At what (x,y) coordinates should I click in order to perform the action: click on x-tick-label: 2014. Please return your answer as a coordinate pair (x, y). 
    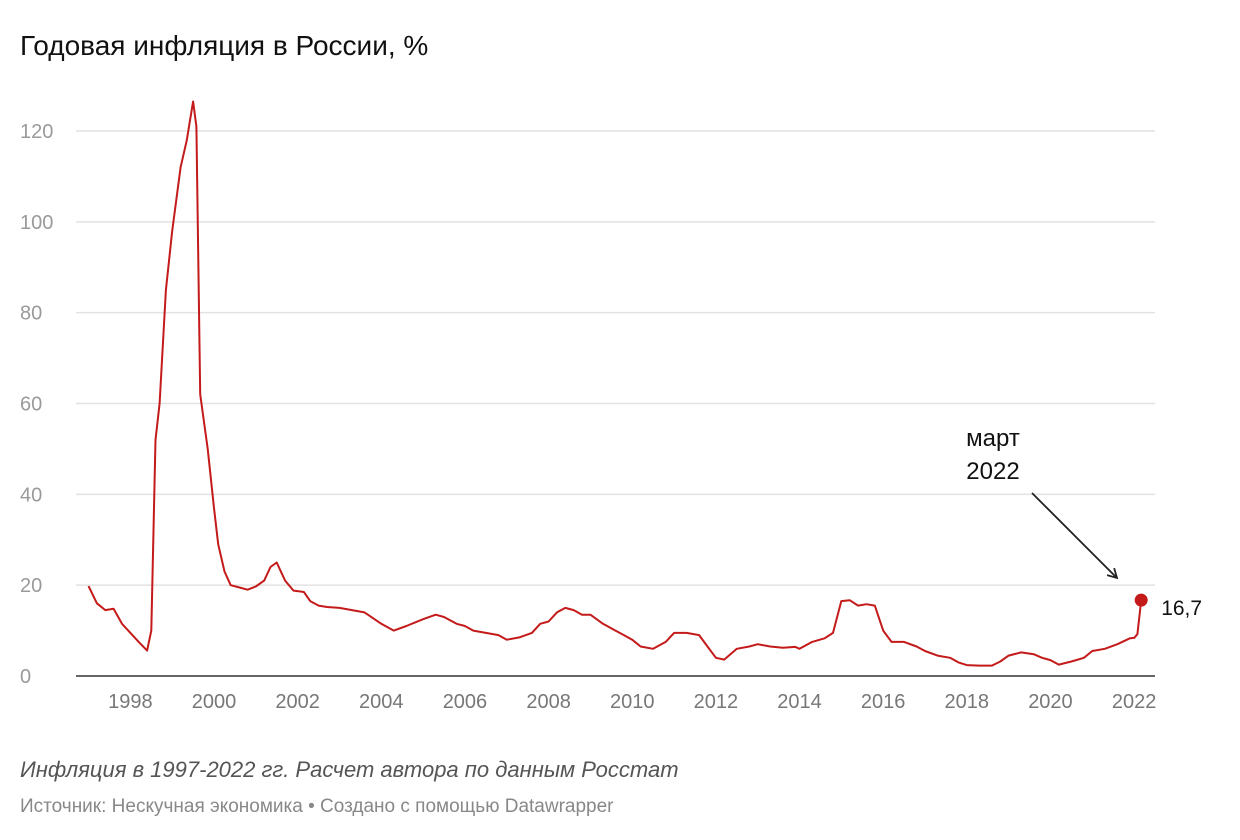
    Looking at the image, I should click on (799, 702).